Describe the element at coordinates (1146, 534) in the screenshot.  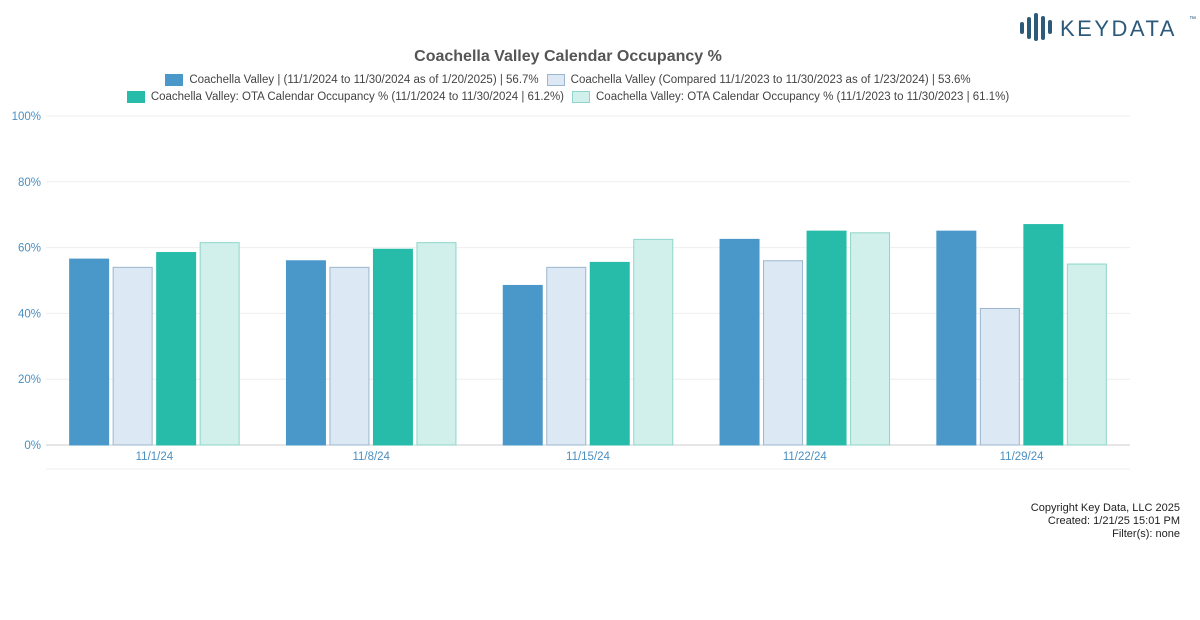
I see `filters-text: Filter(s): none` at that location.